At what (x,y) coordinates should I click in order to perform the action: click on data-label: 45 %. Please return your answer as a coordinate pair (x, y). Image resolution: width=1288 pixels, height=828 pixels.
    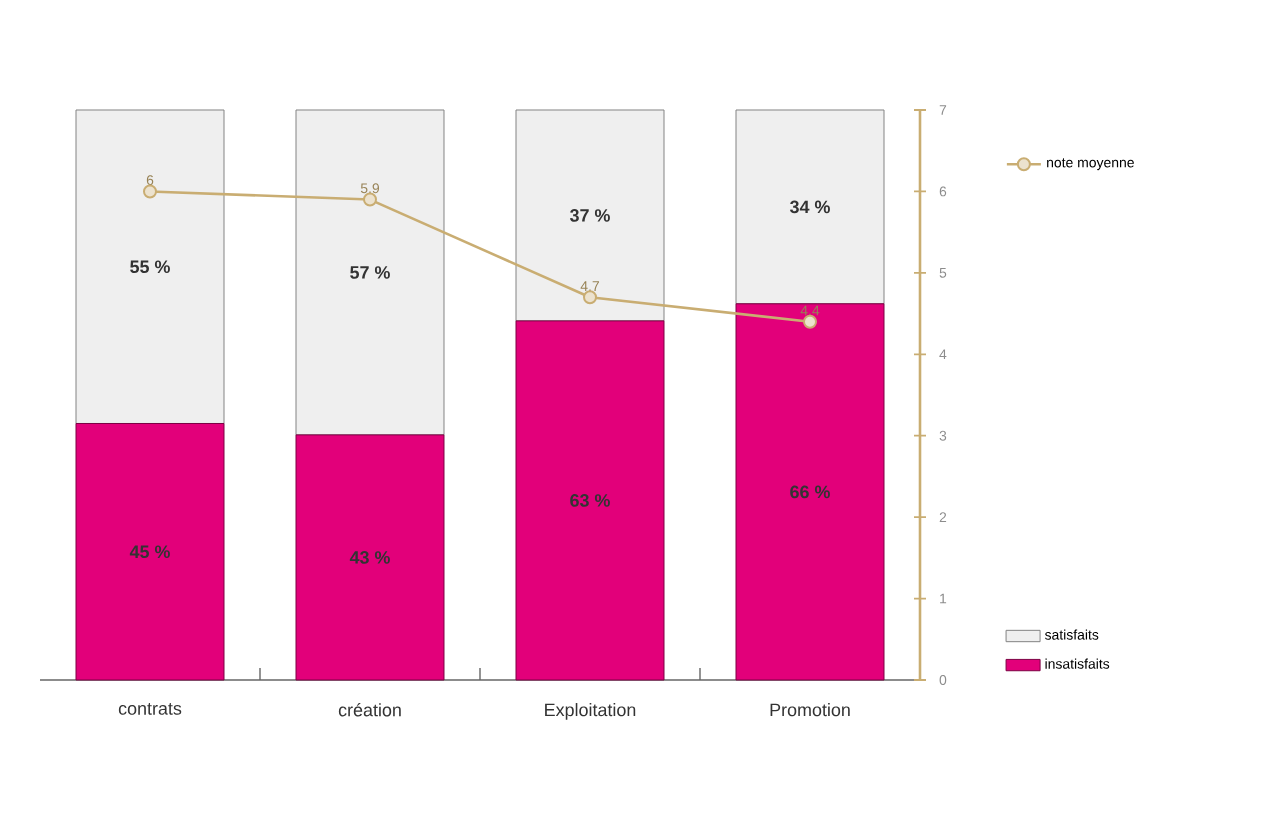
    Looking at the image, I should click on (149, 552).